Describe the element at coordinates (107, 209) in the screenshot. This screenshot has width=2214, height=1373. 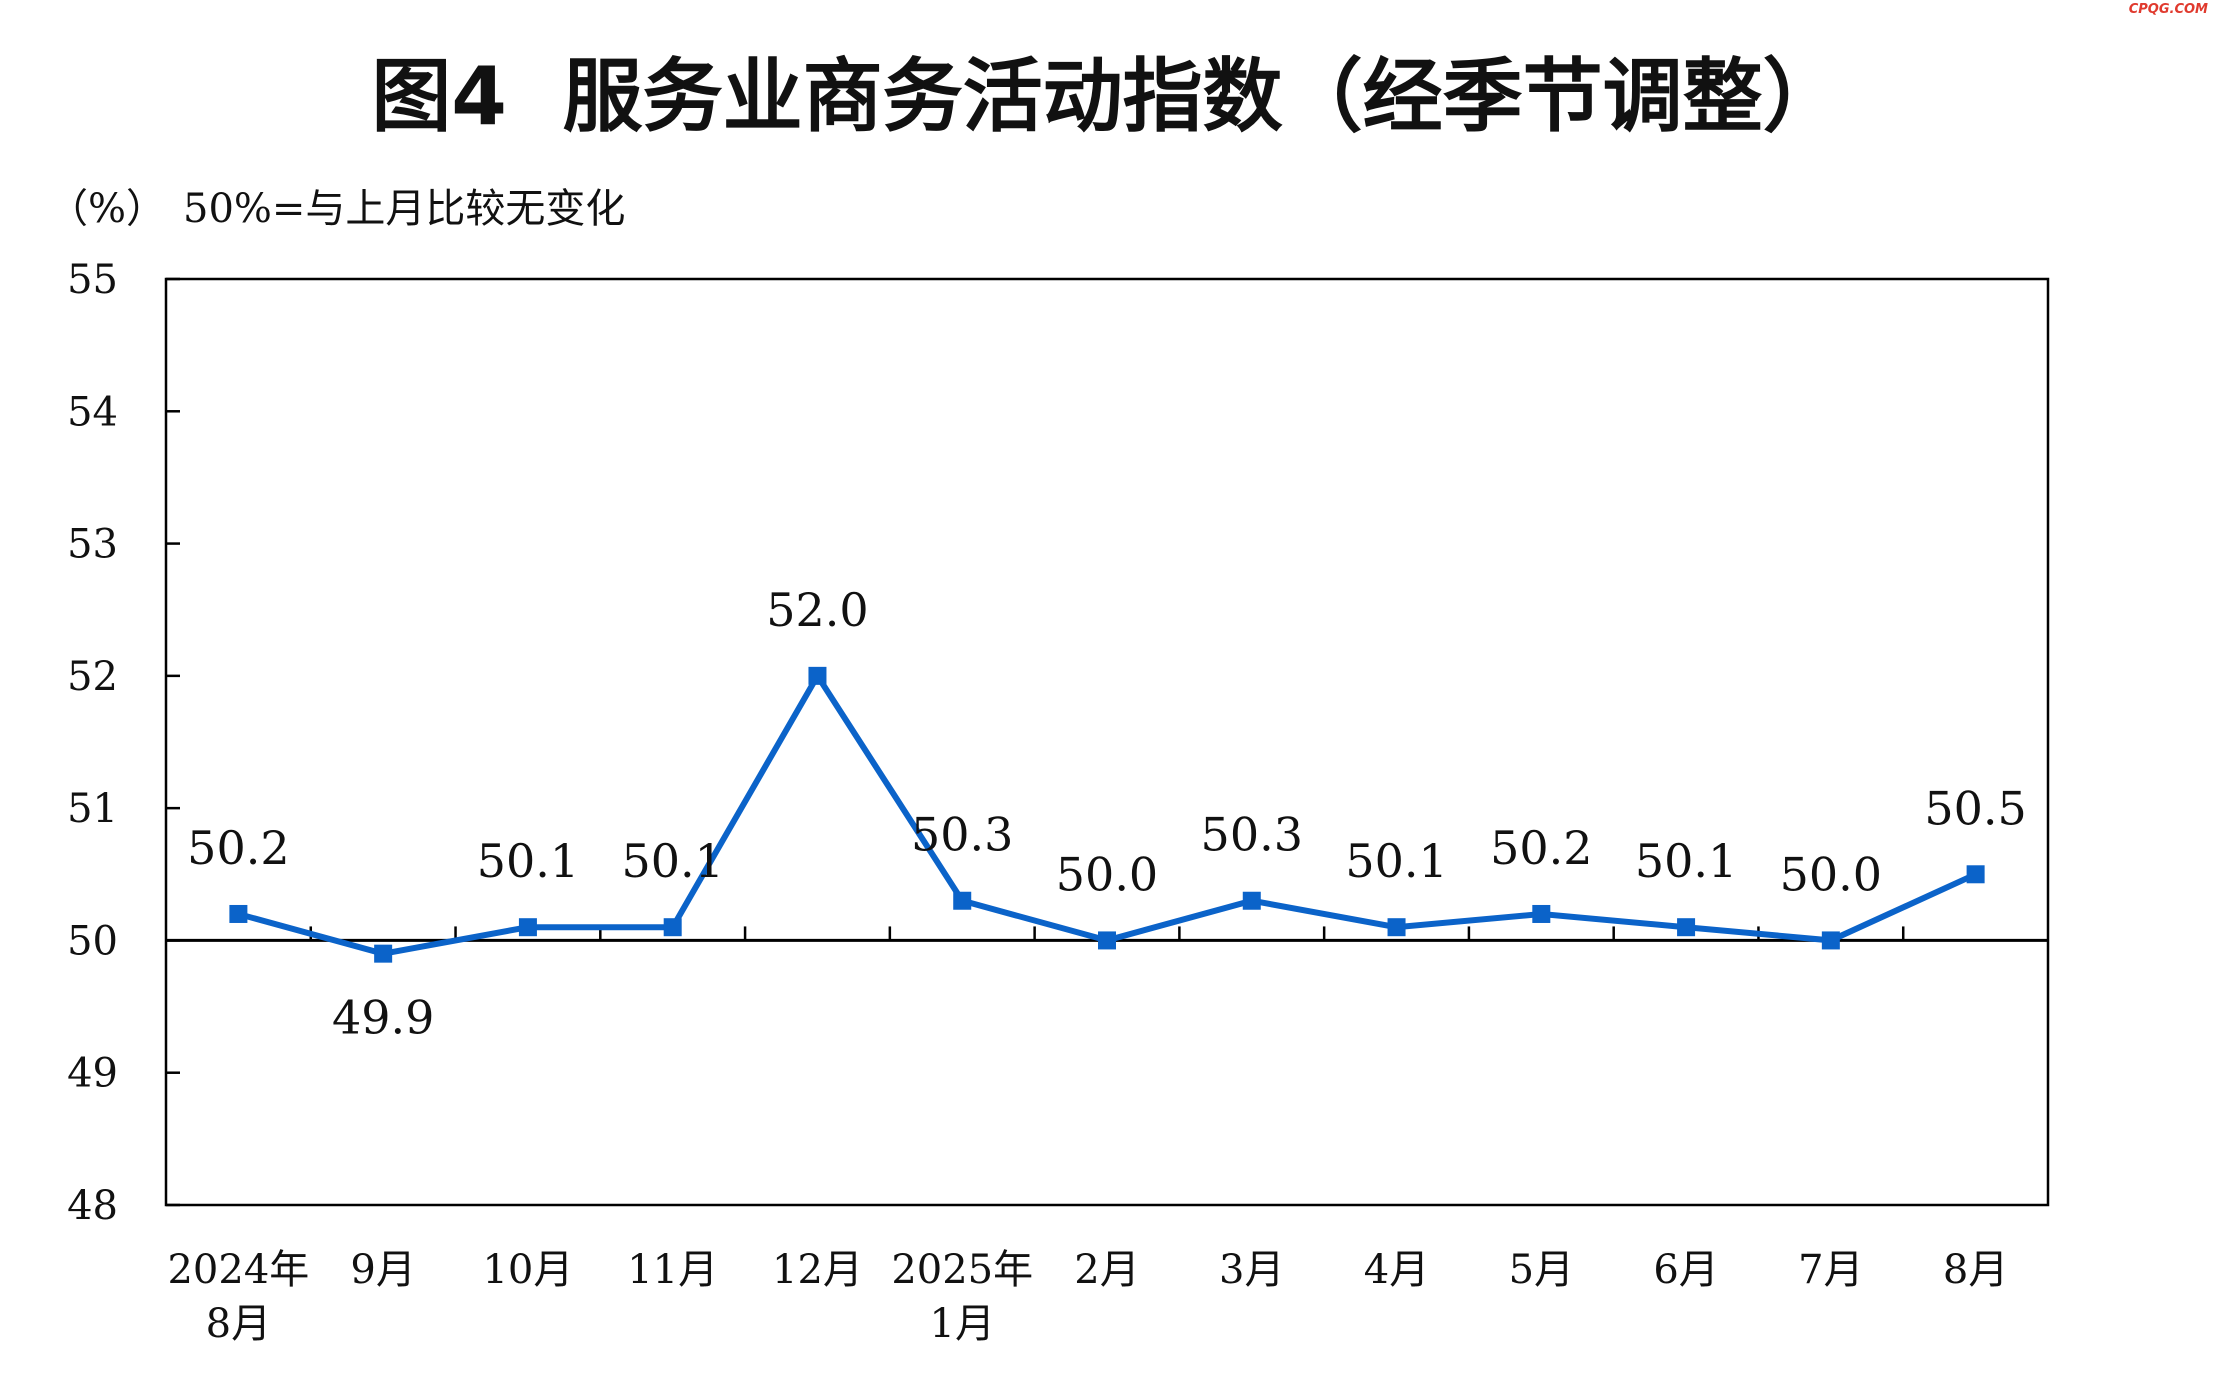
I see `y-unit-label: （%）` at that location.